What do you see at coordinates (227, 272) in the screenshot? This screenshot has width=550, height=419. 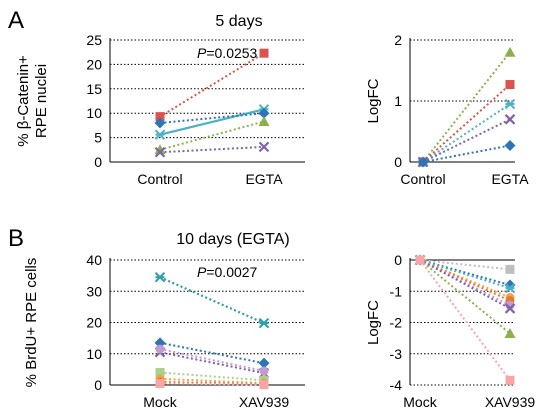 I see `p-value-annotation: P=0.0027` at bounding box center [227, 272].